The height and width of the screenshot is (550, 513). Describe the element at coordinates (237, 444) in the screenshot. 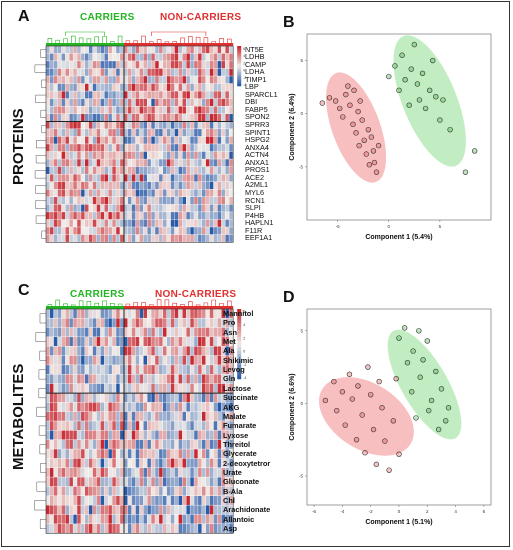

I see `metabolite-row-label: Threitol` at that location.